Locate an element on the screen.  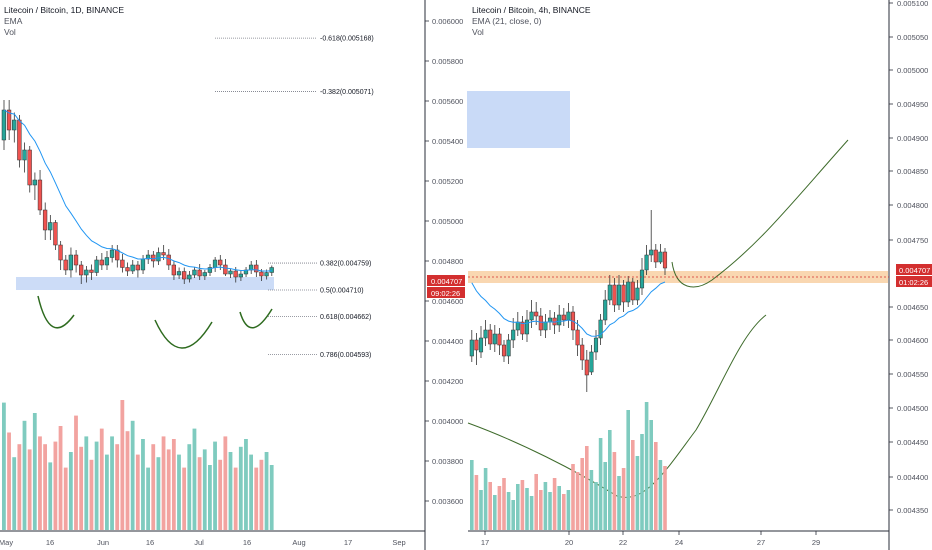
price-tag-left: 0.004707 is located at coordinates (446, 281).